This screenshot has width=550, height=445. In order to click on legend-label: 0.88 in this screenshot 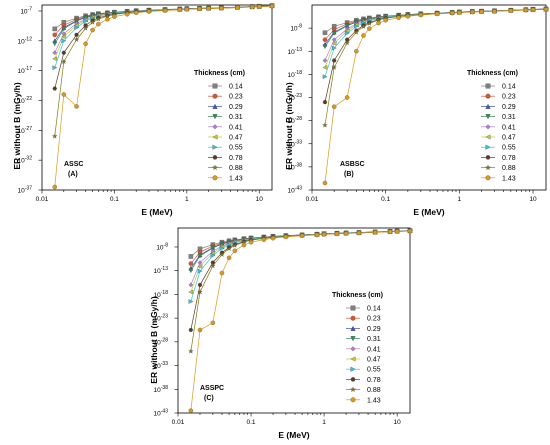, I will do `click(236, 168)`.